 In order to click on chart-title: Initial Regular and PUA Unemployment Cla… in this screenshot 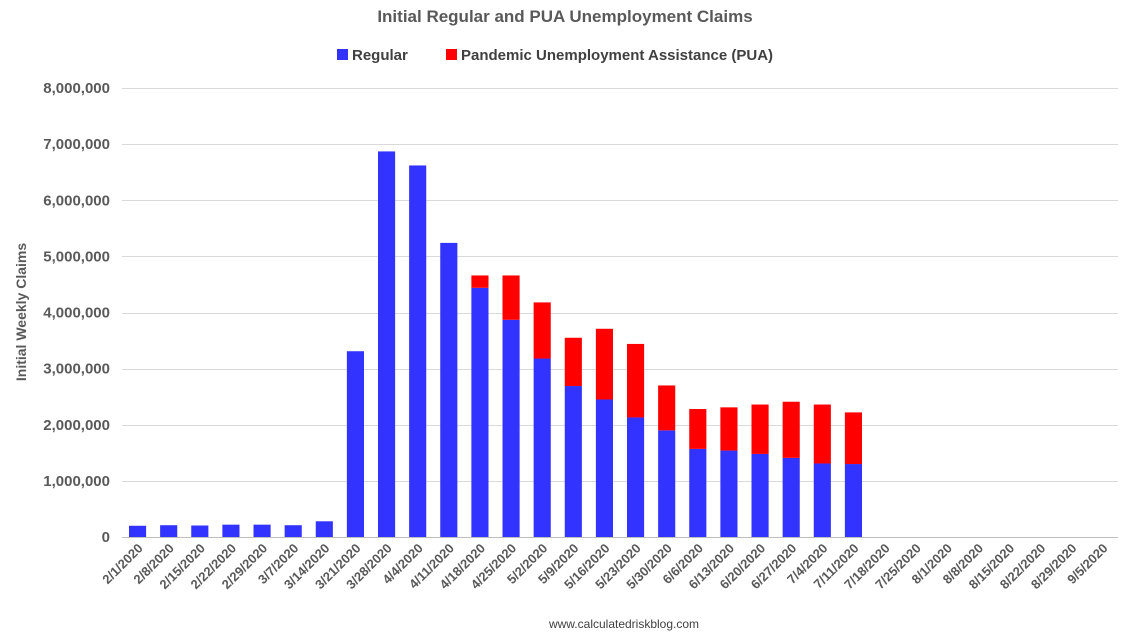, I will do `click(564, 16)`.